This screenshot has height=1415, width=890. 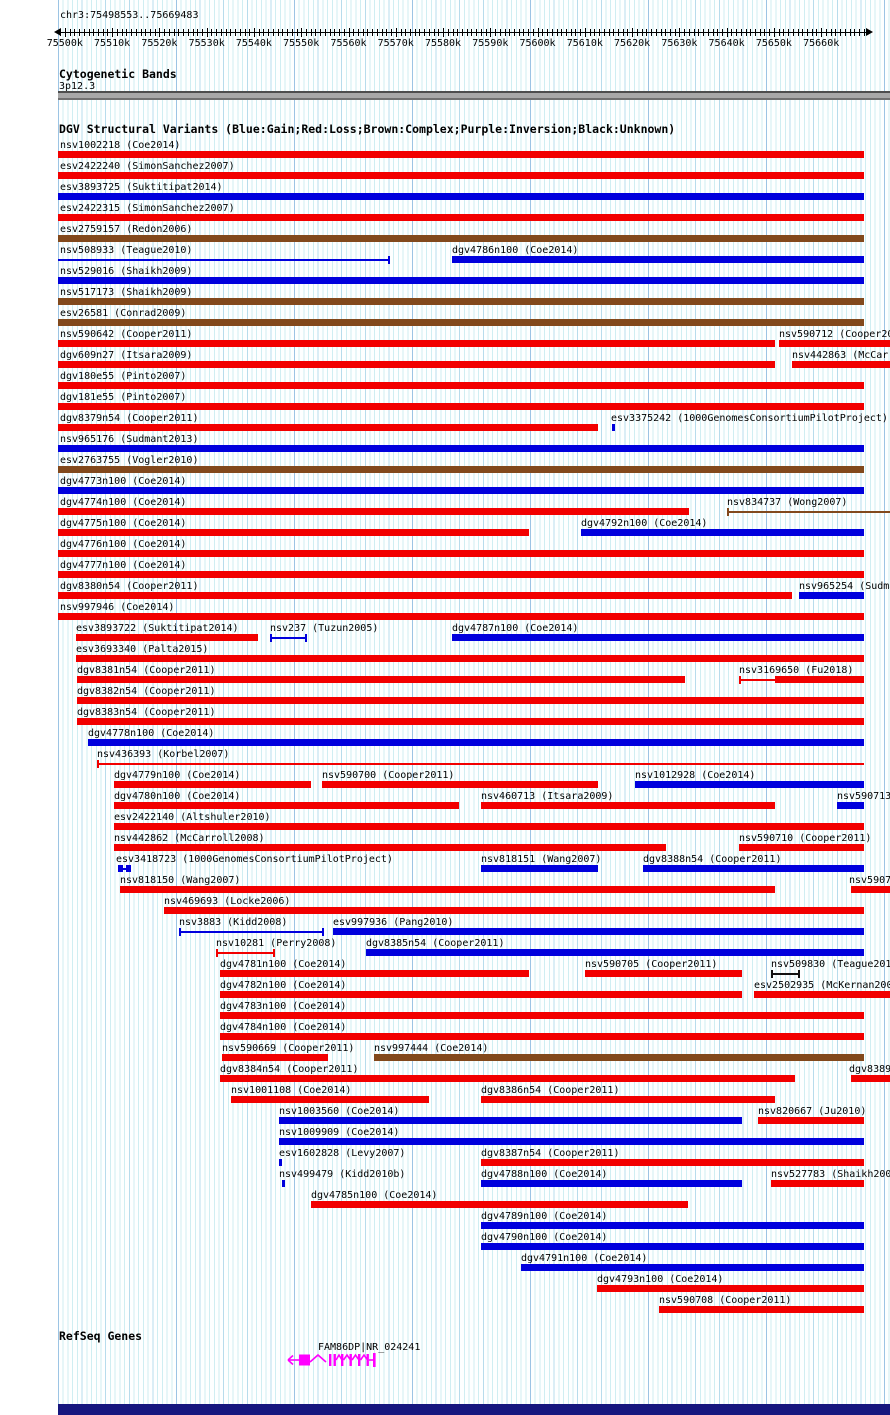 I want to click on variant-label: dgv8387n54 (Cooper2011), so click(x=550, y=1153).